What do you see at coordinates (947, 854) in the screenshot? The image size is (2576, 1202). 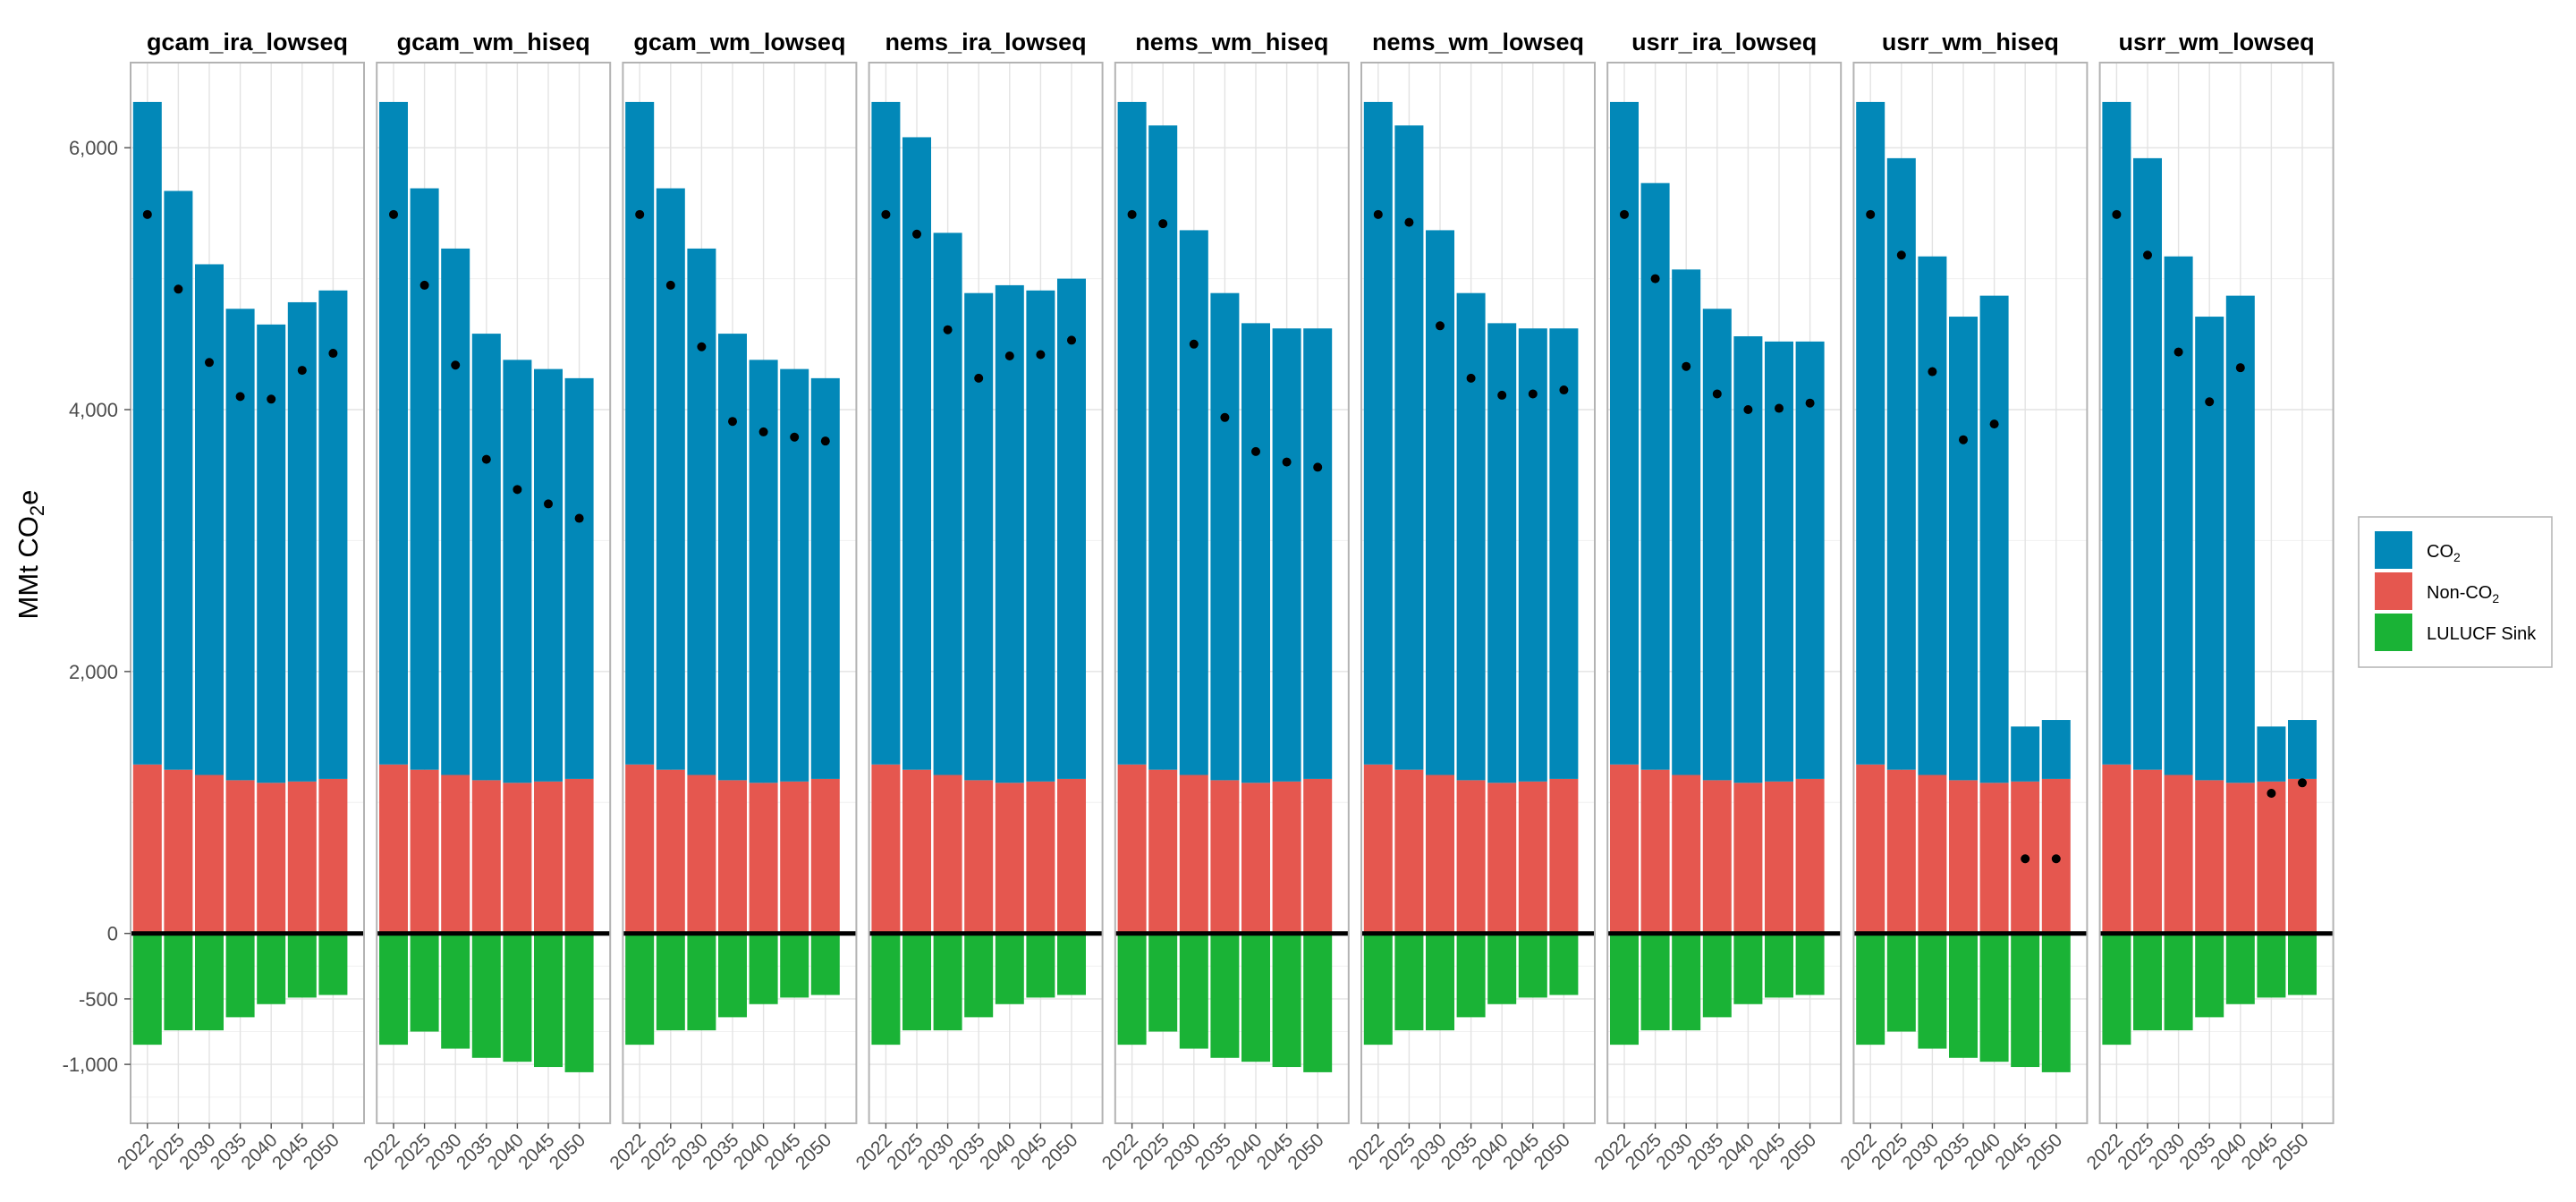 I see `bar-nonco2-2030` at bounding box center [947, 854].